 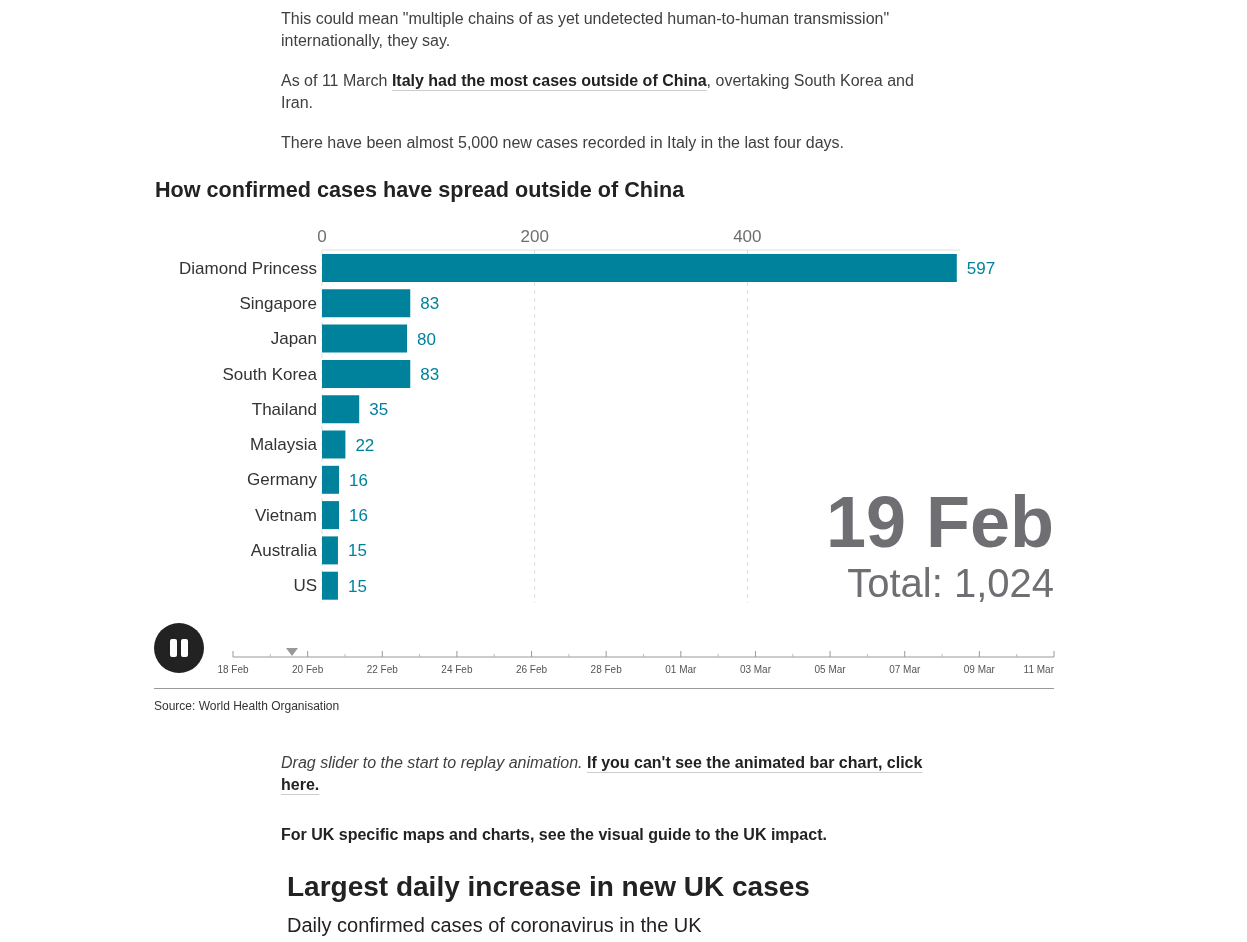 What do you see at coordinates (939, 522) in the screenshot?
I see `annotation: 19 Feb` at bounding box center [939, 522].